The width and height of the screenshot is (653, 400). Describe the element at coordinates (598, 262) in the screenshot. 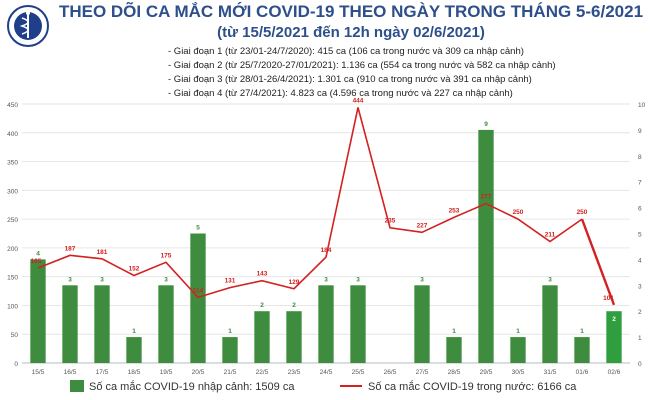

I see `line-series-last-segment` at that location.